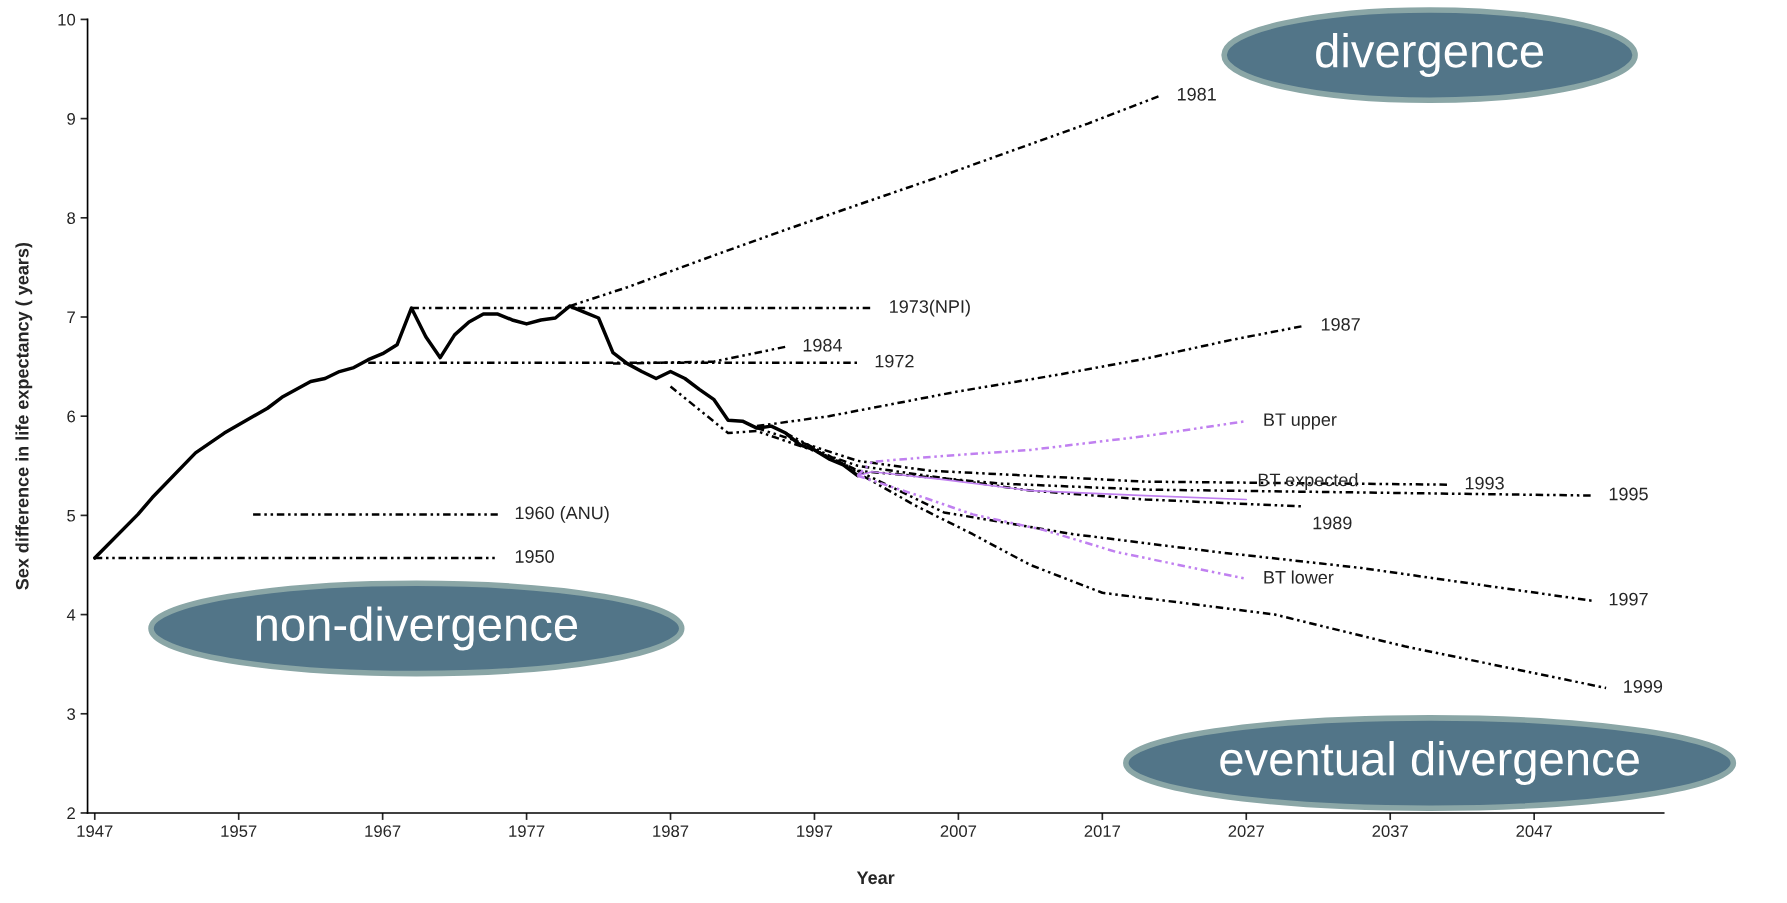  Describe the element at coordinates (71, 615) in the screenshot. I see `y-tick-label: 4` at that location.